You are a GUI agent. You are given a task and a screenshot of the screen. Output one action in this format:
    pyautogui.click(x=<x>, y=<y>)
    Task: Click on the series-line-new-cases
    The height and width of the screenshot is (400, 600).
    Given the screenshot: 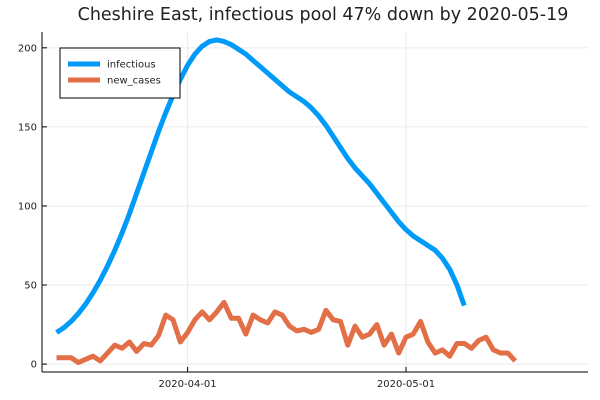 What is the action you would take?
    pyautogui.click(x=287, y=332)
    